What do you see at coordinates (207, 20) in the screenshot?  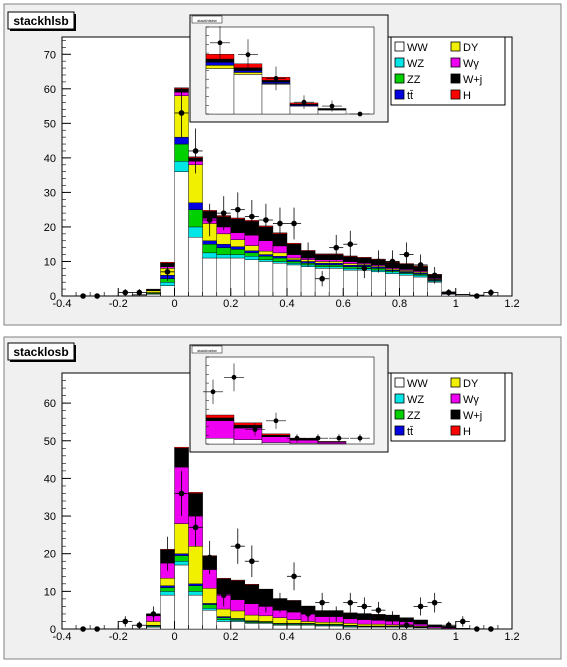 I see `inset-title: stackhlsbw` at bounding box center [207, 20].